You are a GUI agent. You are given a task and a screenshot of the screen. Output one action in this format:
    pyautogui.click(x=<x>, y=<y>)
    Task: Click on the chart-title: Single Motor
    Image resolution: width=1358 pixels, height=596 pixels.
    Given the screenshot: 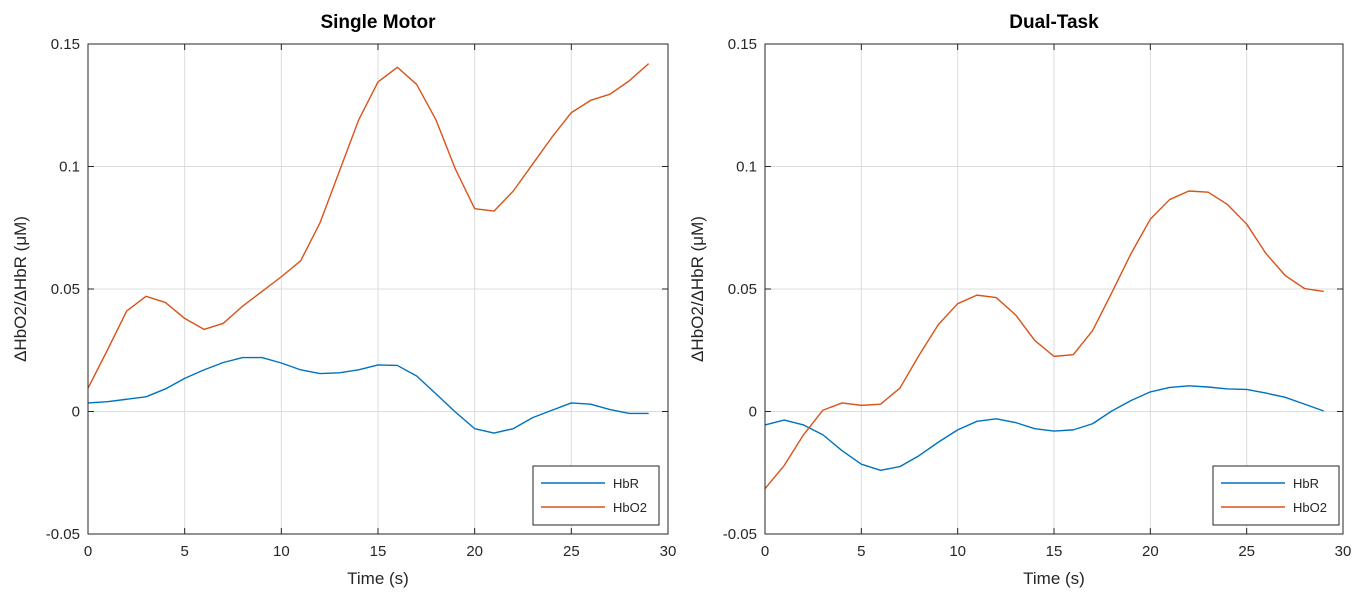 What is the action you would take?
    pyautogui.click(x=378, y=22)
    